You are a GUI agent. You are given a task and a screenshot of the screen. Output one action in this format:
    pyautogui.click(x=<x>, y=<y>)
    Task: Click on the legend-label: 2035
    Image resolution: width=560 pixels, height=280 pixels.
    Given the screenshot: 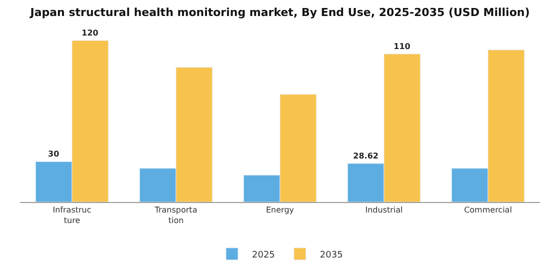 What is the action you would take?
    pyautogui.click(x=331, y=255)
    